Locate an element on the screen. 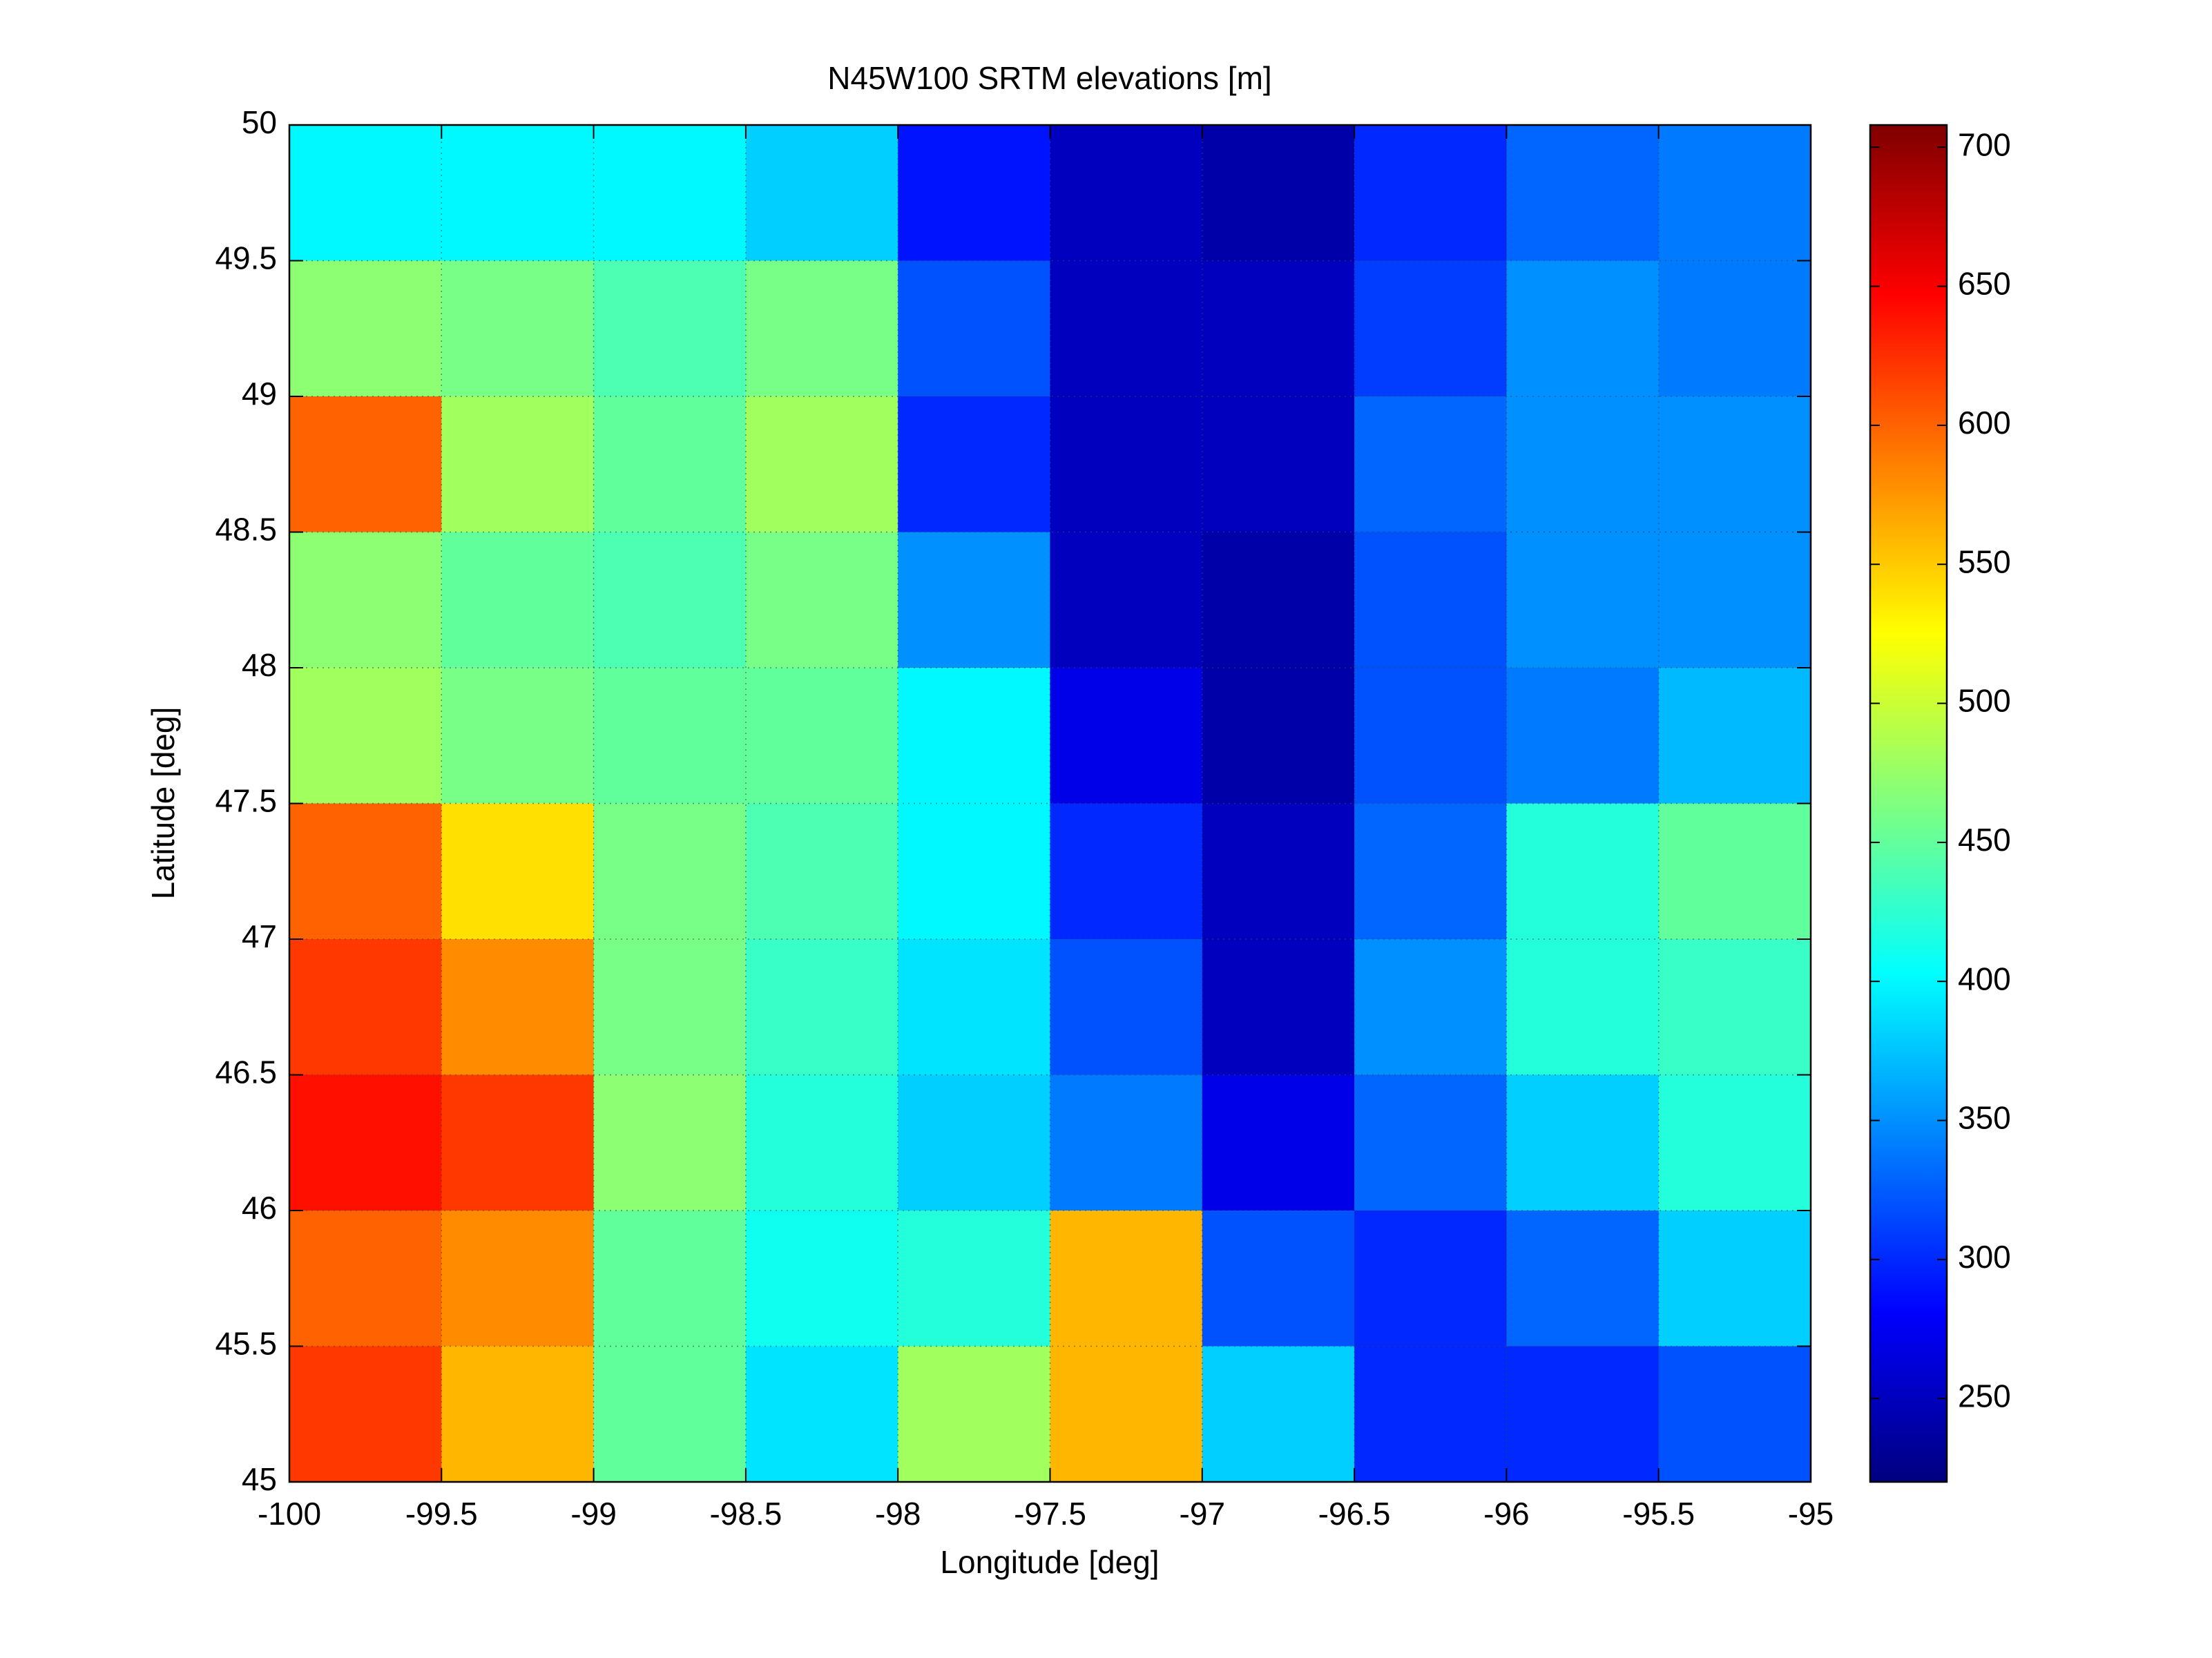 The width and height of the screenshot is (2212, 1658). x-tick-label: -100 is located at coordinates (289, 1514).